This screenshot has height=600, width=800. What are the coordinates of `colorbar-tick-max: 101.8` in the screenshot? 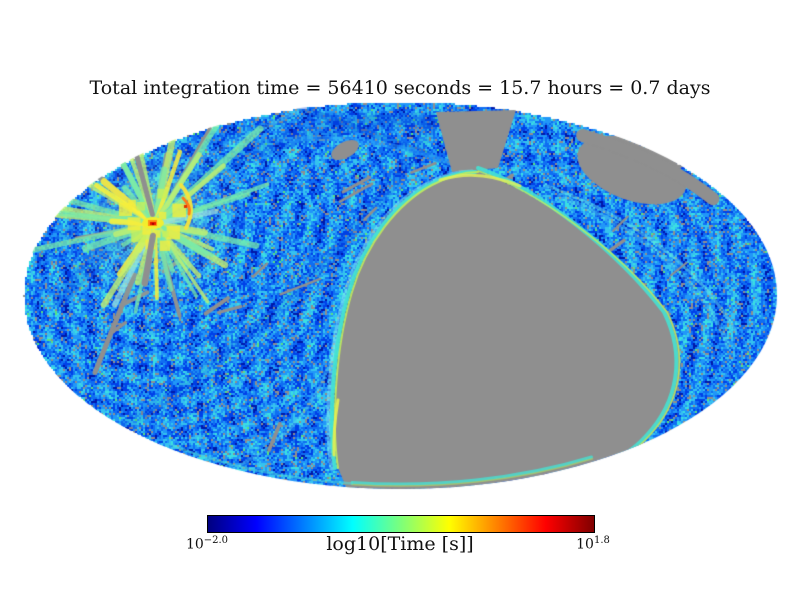 It's located at (593, 544).